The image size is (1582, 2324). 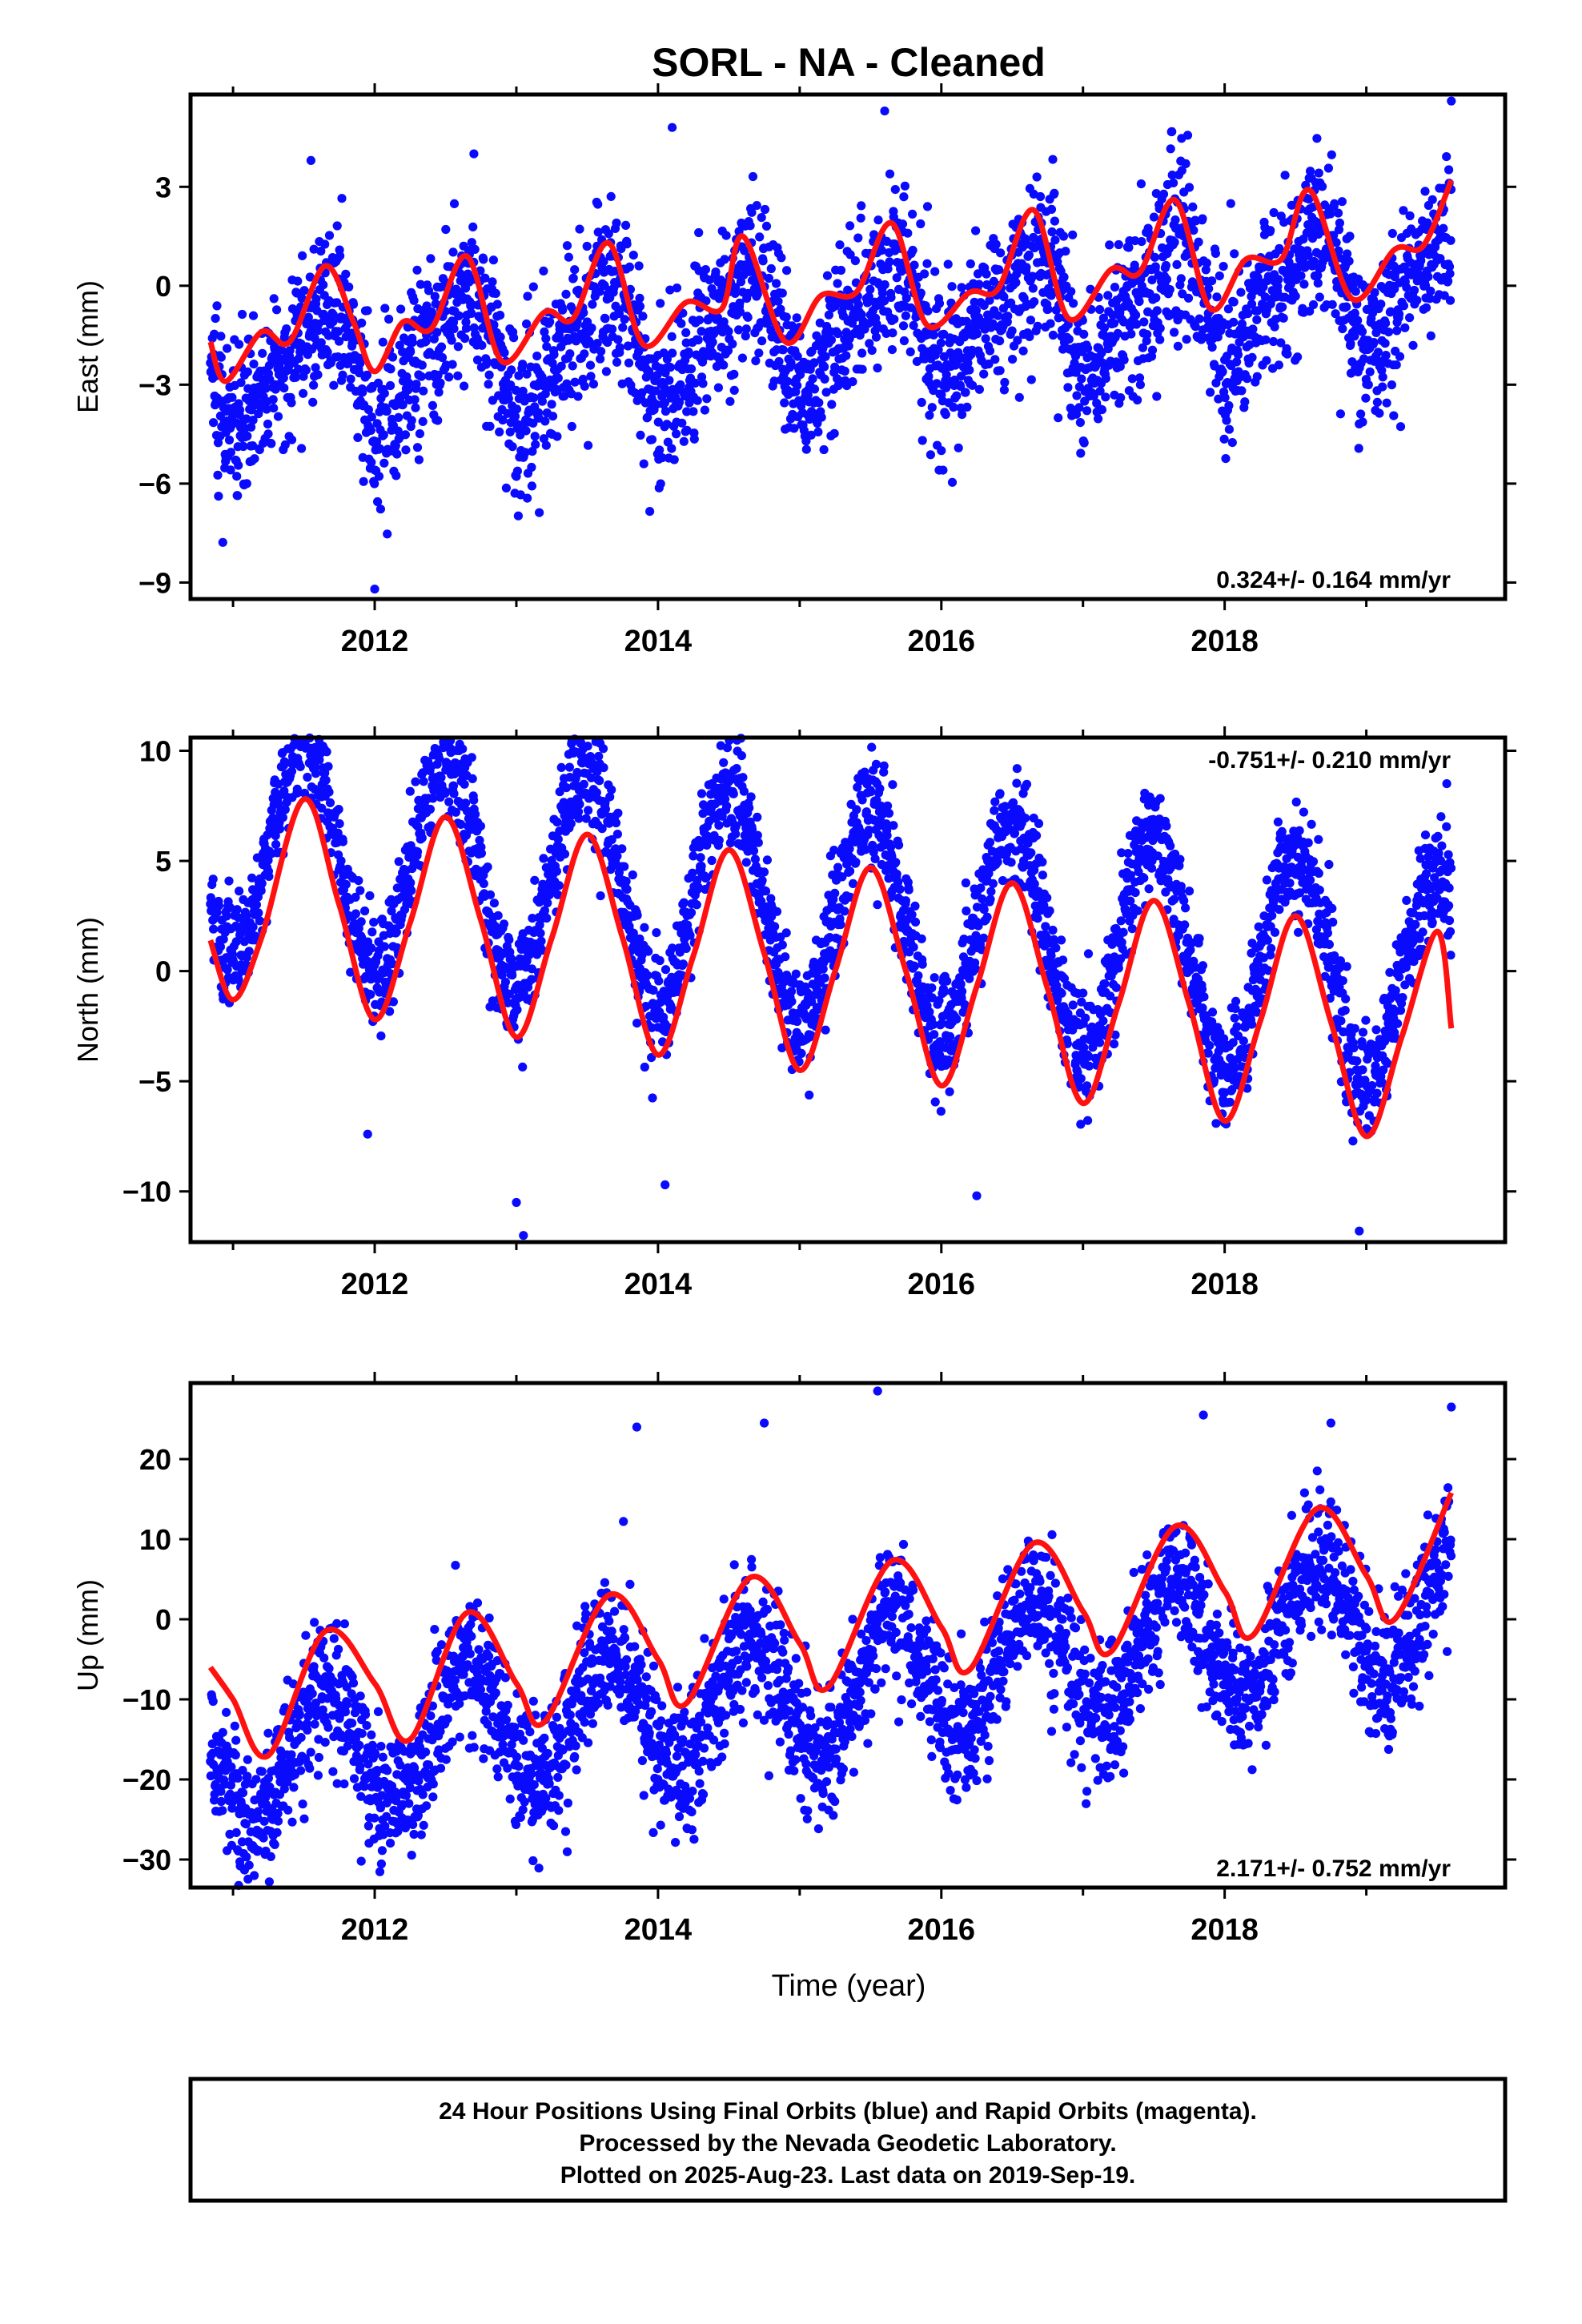 What do you see at coordinates (942, 641) in the screenshot?
I see `east-xtick-label: 2016` at bounding box center [942, 641].